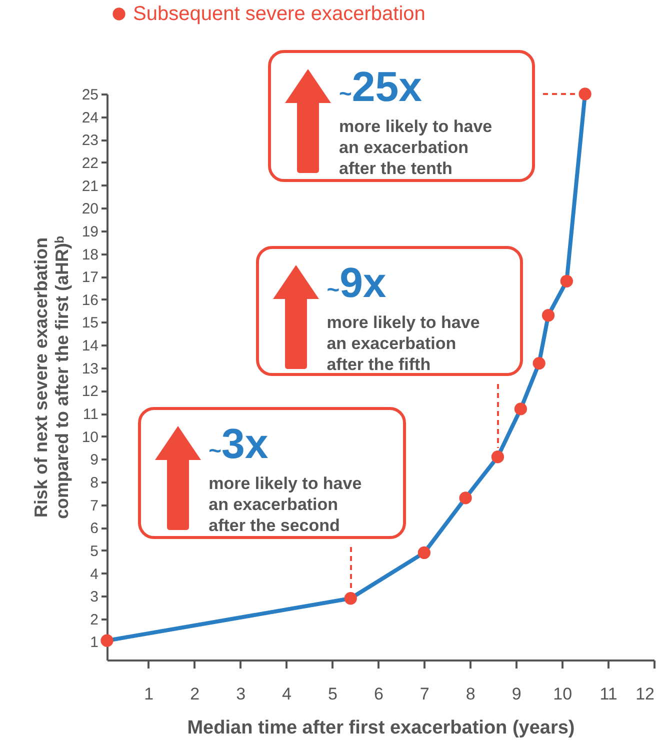 This screenshot has height=742, width=669. I want to click on y-tick-label: 16, so click(90, 300).